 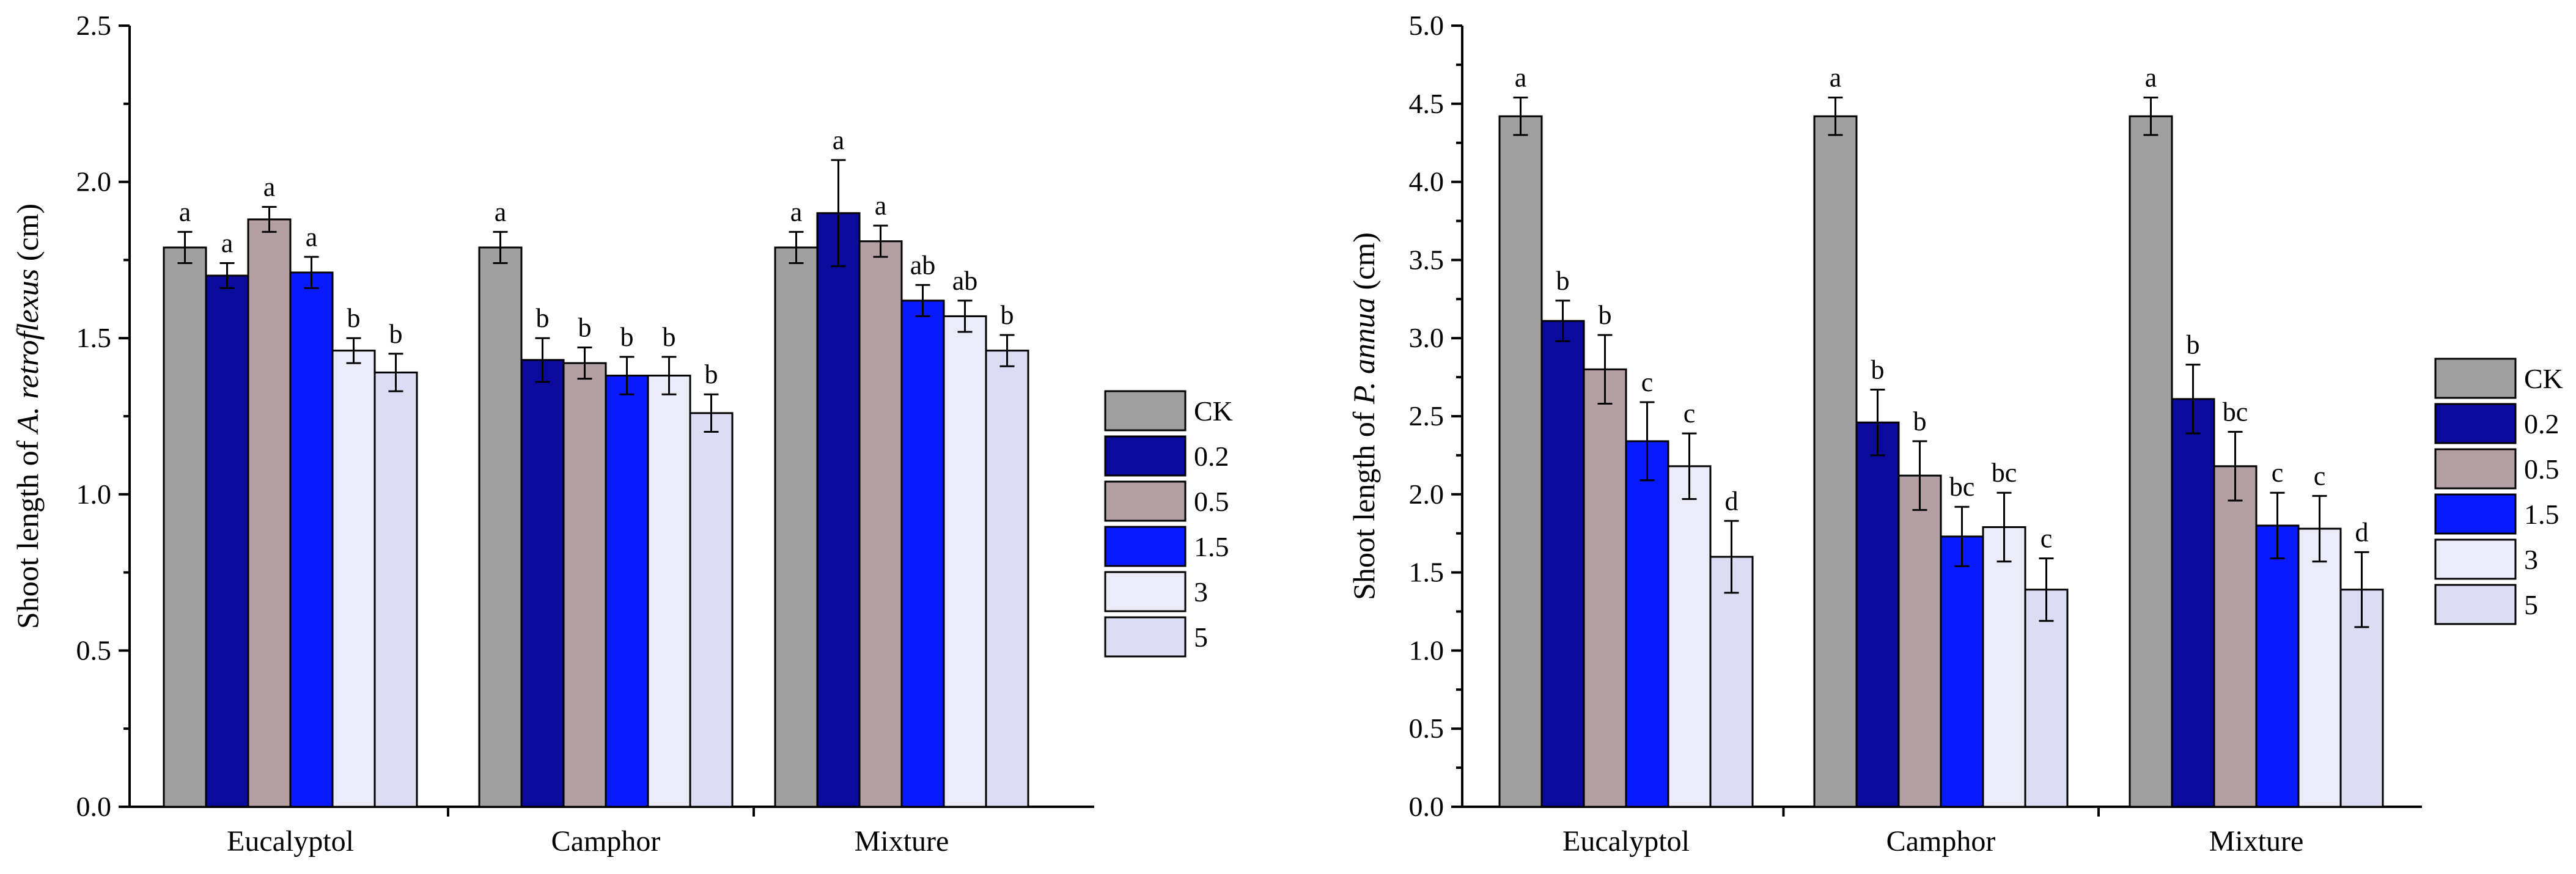 I want to click on y-tick-label: 4.5, so click(x=1427, y=103).